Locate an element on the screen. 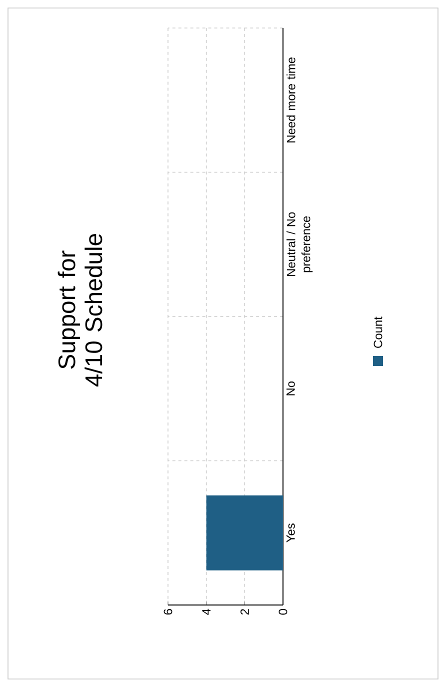 This screenshot has height=687, width=446. y-tick-label: Yes is located at coordinates (290, 533).